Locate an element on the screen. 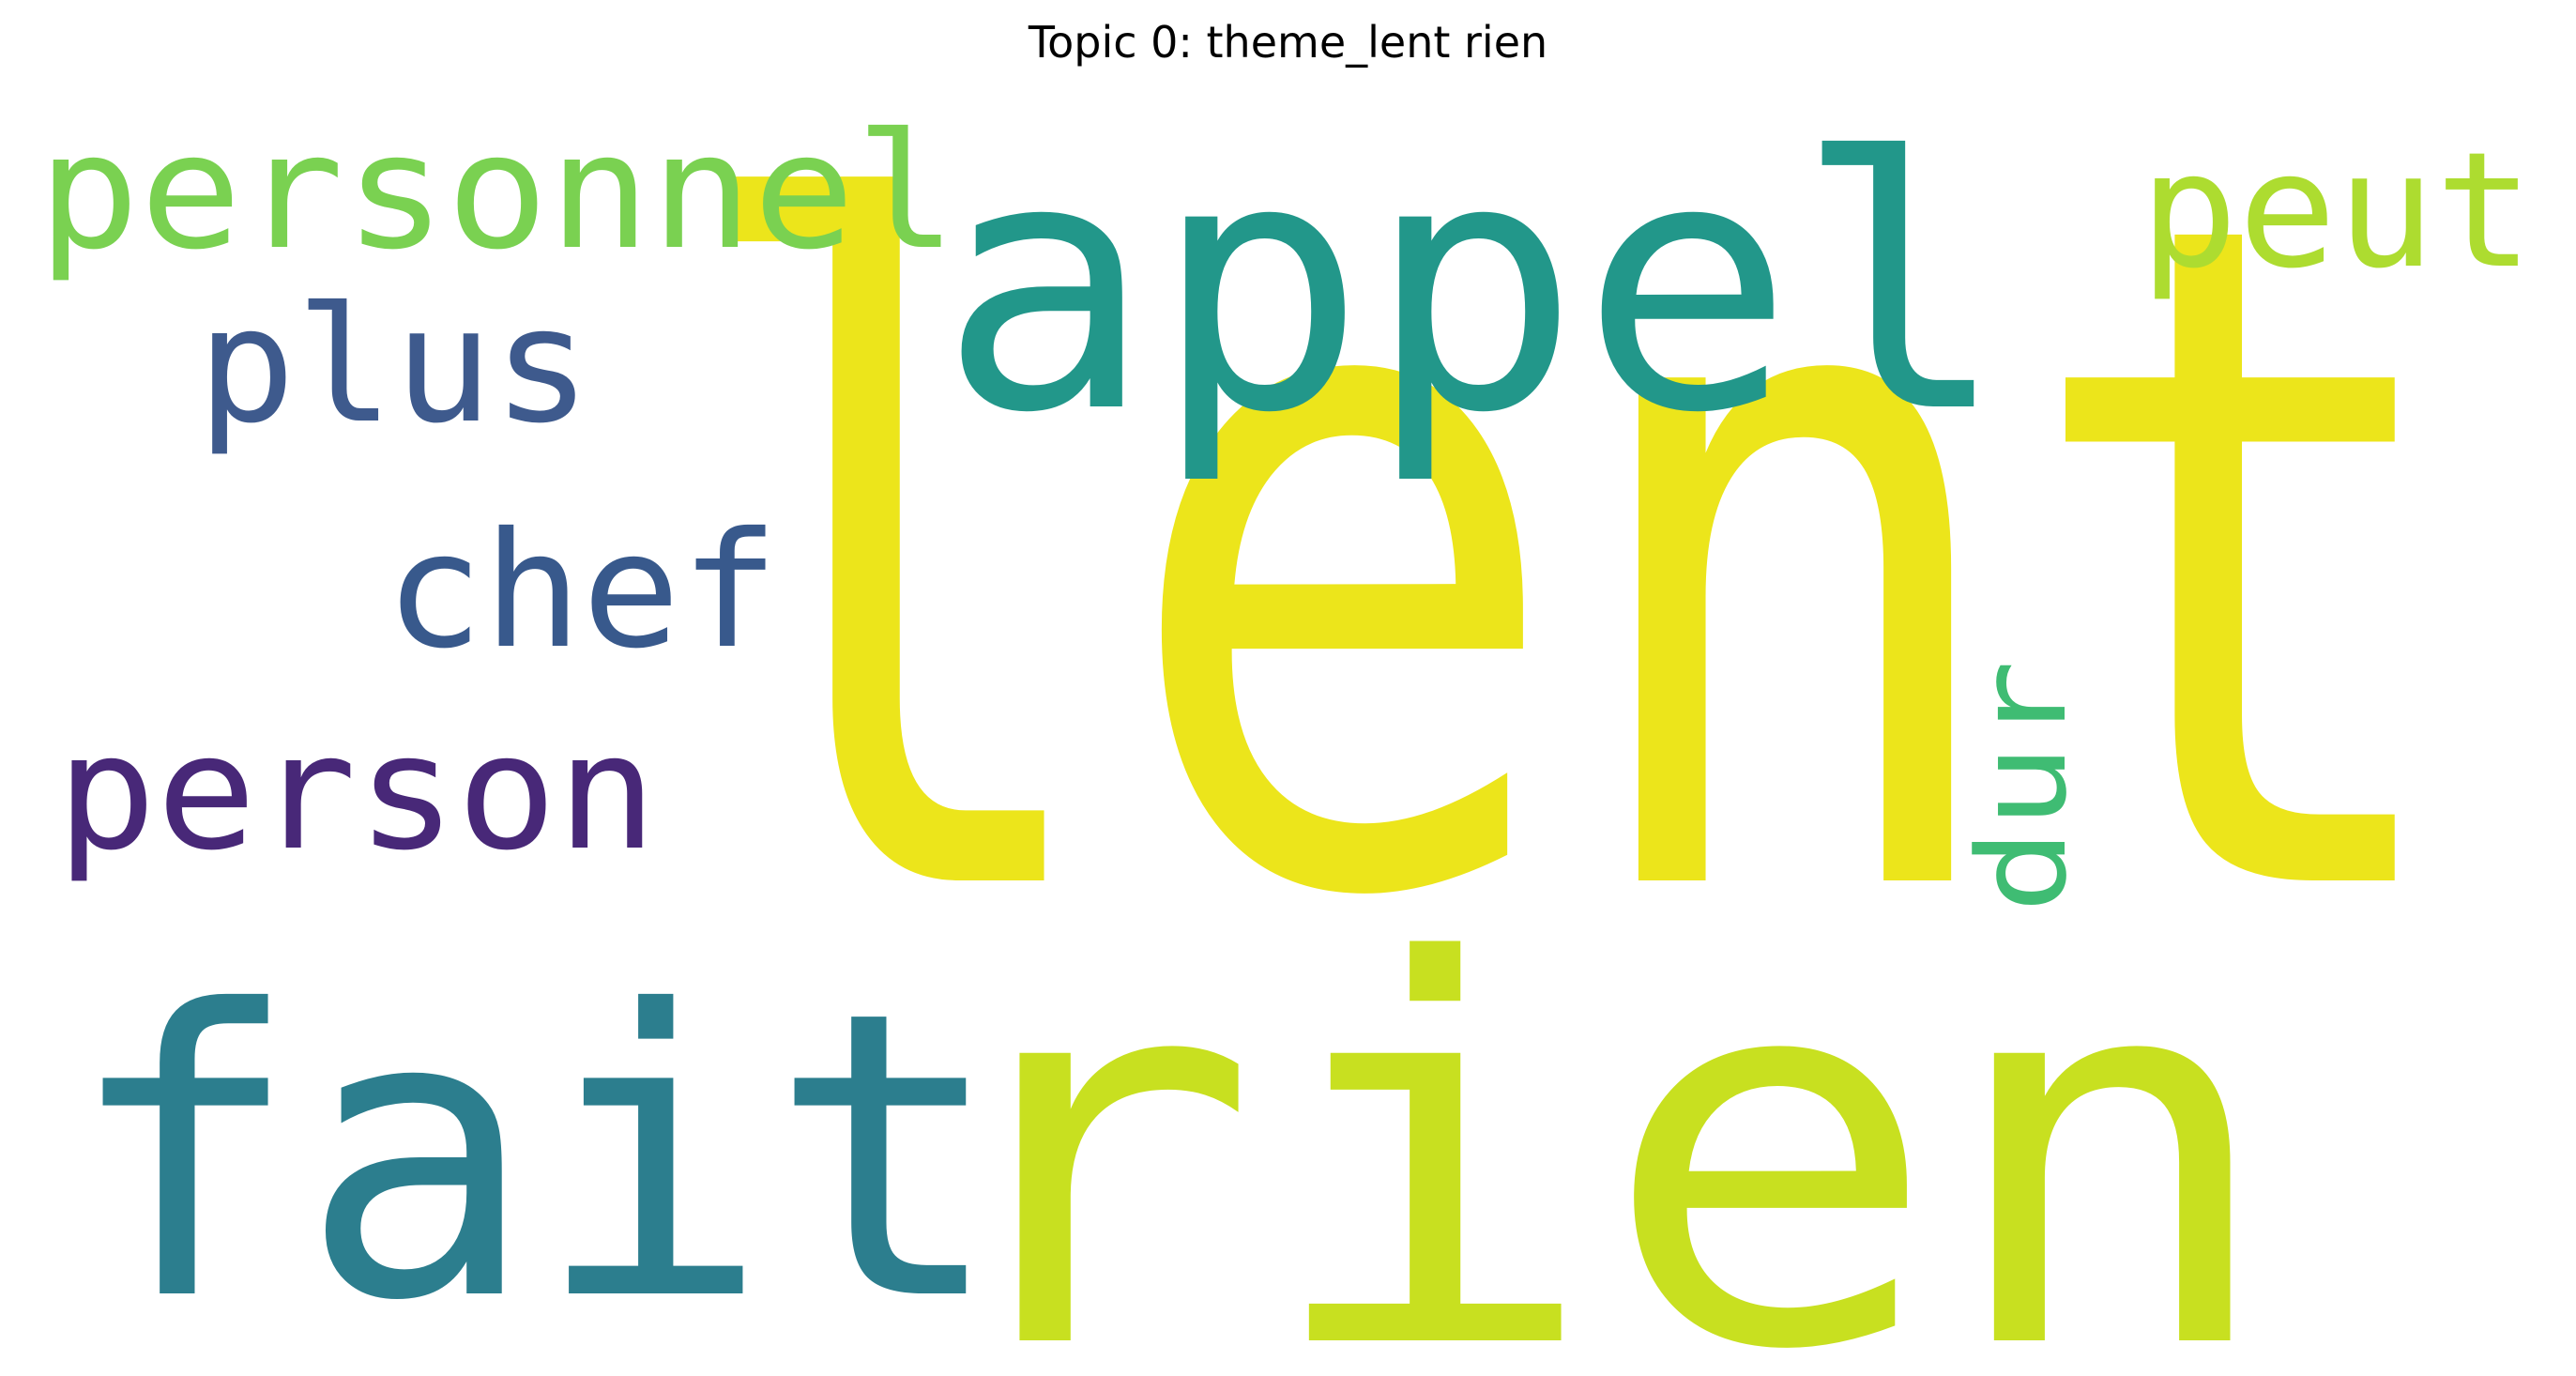 Image resolution: width=2576 pixels, height=1376 pixels. word-chef: chef is located at coordinates (582, 591).